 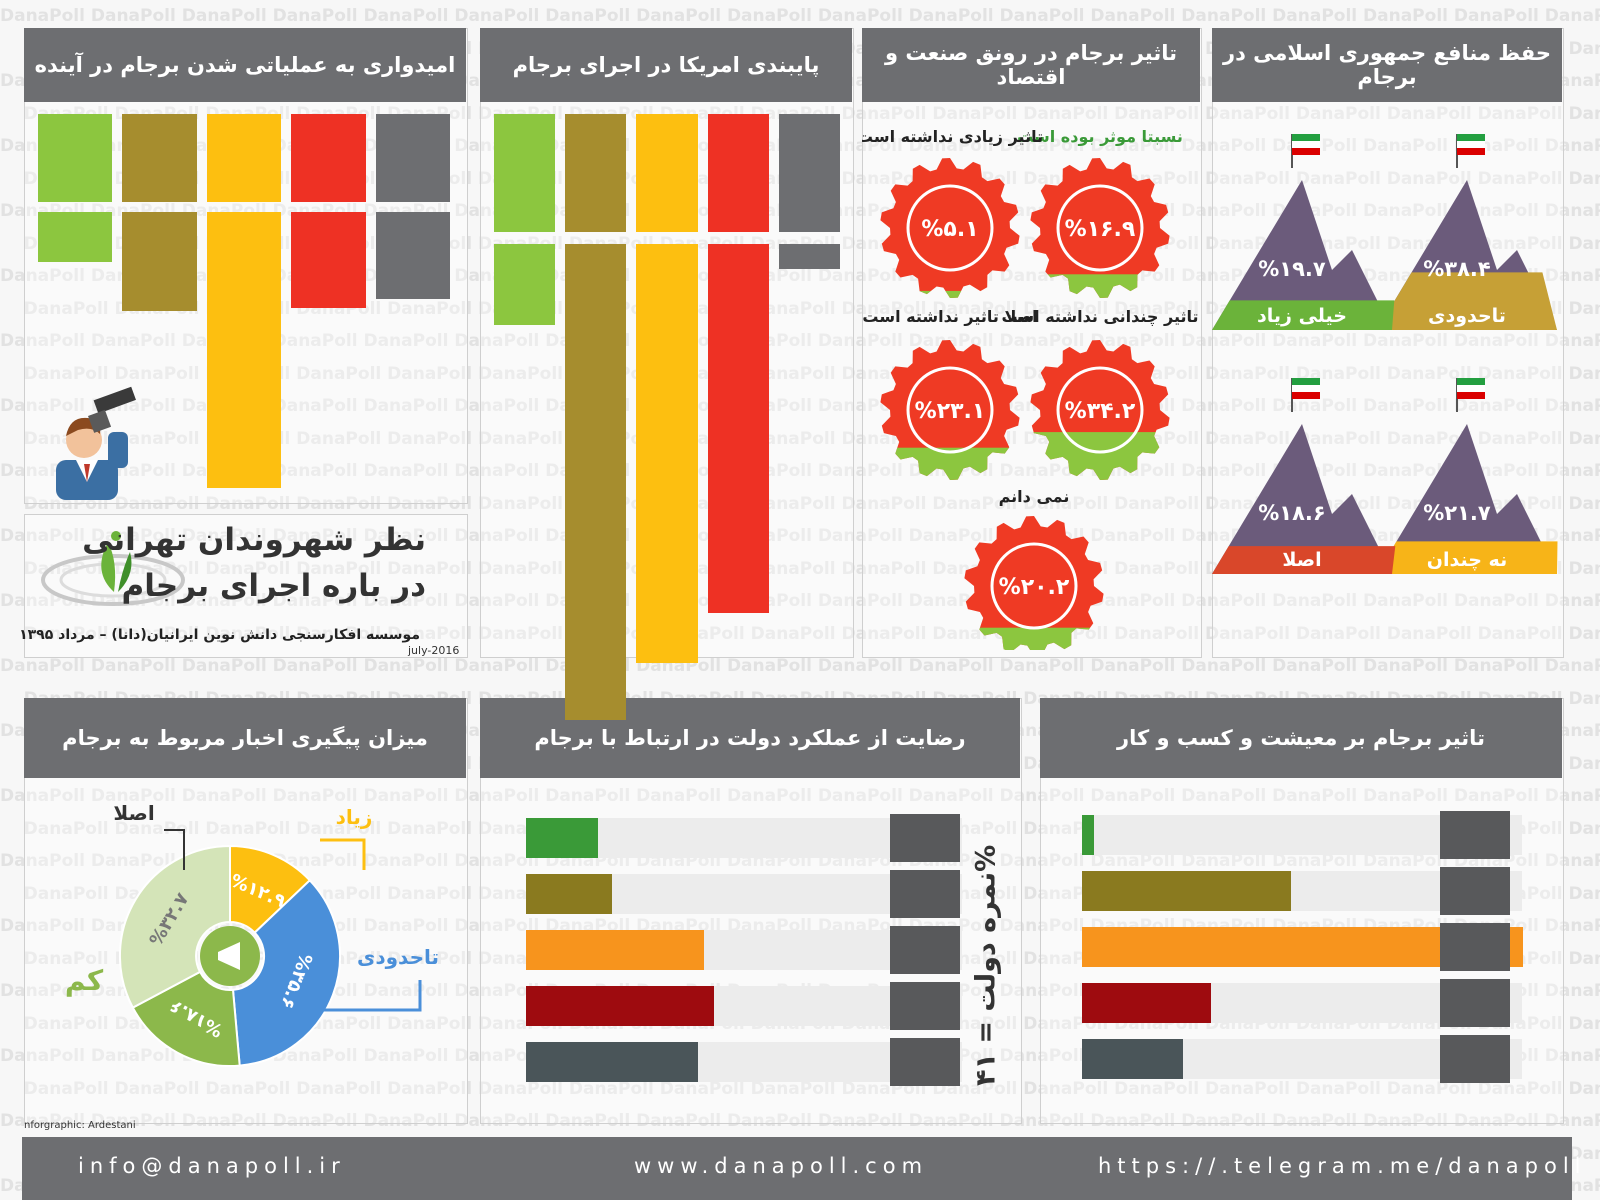 What do you see at coordinates (750, 738) in the screenshot?
I see `panel-government-title: رضایت از عملکرد دولت در ارتباط با برجام` at bounding box center [750, 738].